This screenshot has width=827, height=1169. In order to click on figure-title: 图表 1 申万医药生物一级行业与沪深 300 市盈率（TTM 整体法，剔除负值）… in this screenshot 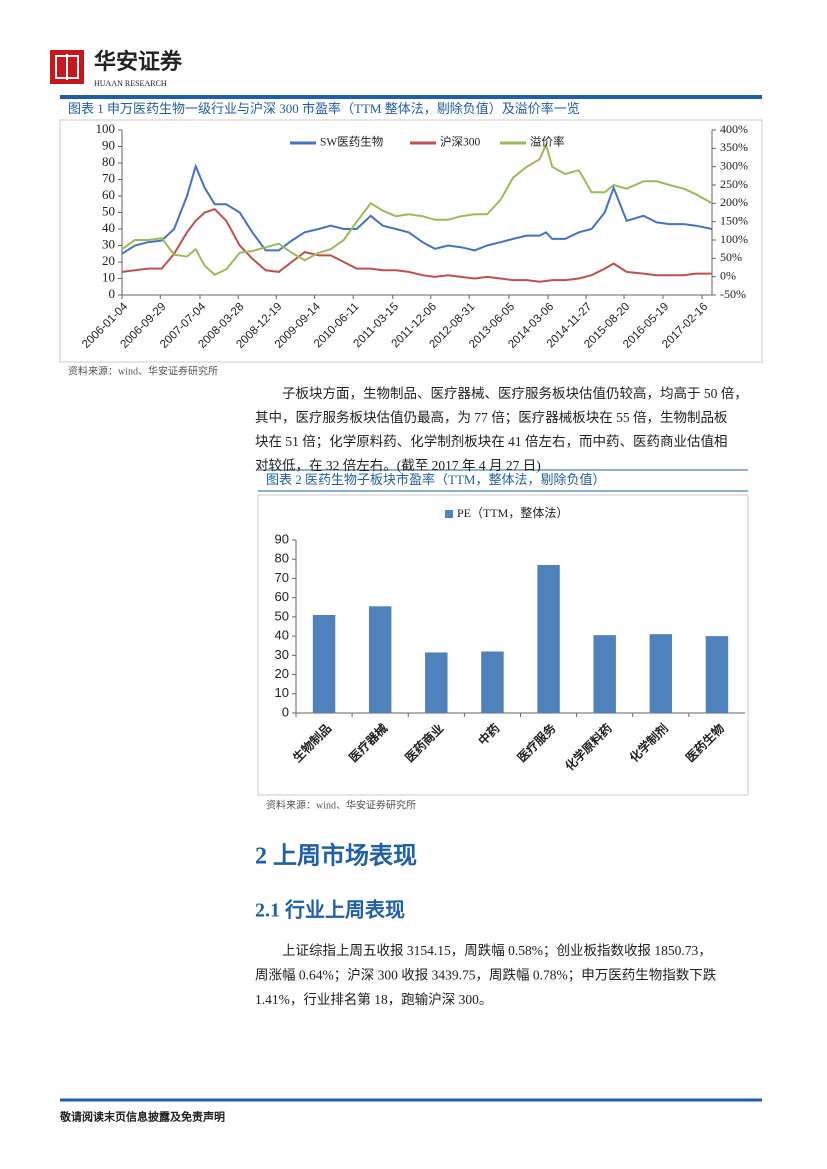, I will do `click(324, 108)`.